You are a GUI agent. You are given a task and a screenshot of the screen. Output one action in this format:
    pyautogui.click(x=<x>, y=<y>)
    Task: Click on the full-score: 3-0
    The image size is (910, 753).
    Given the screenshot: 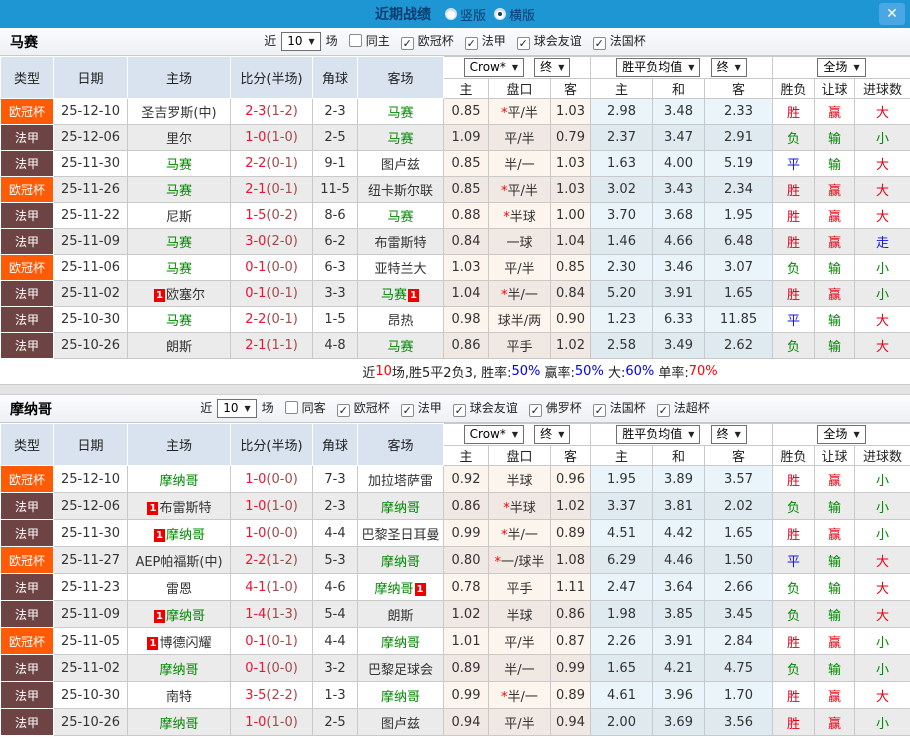 What is the action you would take?
    pyautogui.click(x=256, y=241)
    